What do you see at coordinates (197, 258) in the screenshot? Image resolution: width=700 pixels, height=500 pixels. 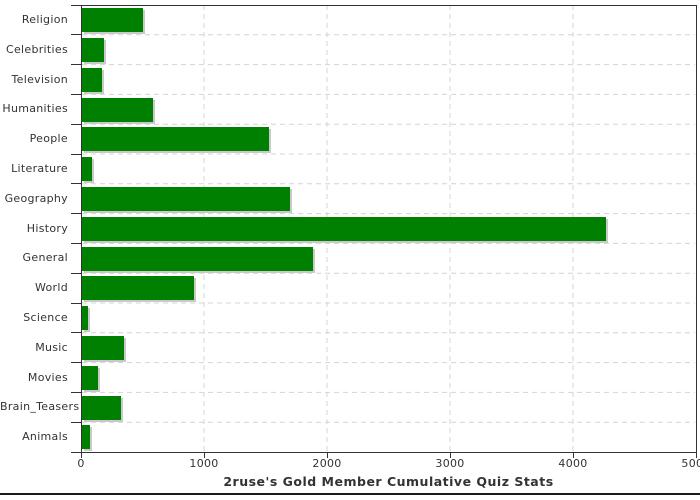 I see `bar-general` at bounding box center [197, 258].